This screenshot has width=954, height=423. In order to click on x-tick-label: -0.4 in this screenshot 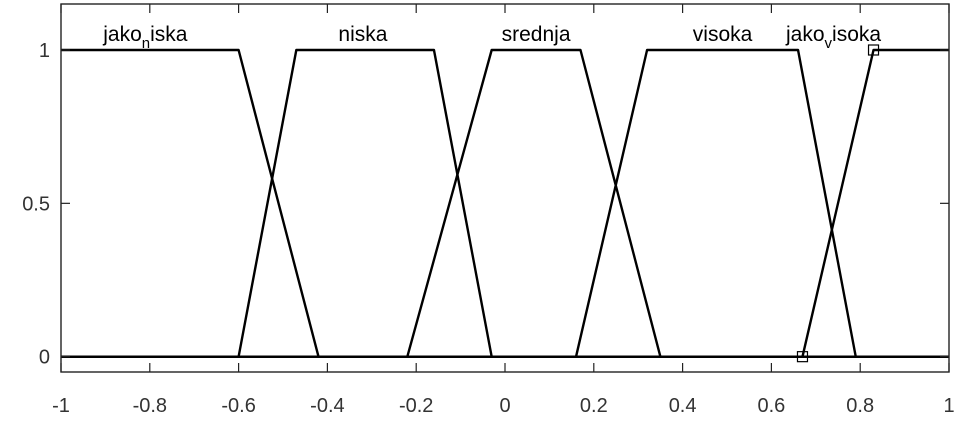, I will do `click(327, 406)`.